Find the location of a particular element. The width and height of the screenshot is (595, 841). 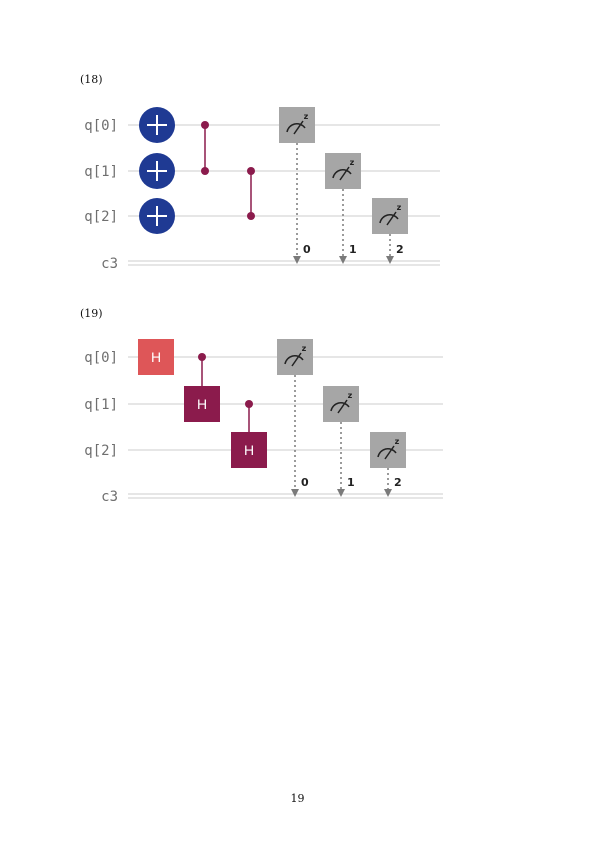

equation-label-19: (19) is located at coordinates (91, 313).